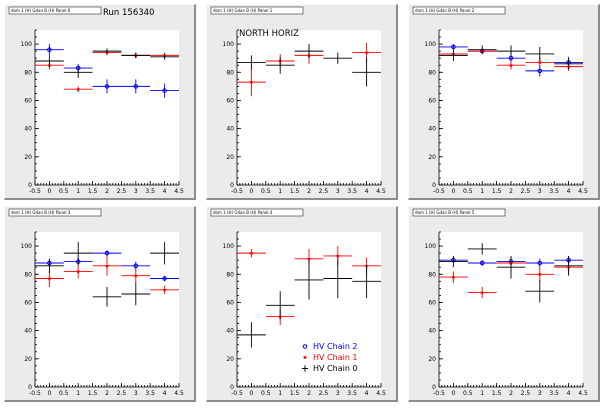  What do you see at coordinates (511, 309) in the screenshot?
I see `plot-area` at bounding box center [511, 309].